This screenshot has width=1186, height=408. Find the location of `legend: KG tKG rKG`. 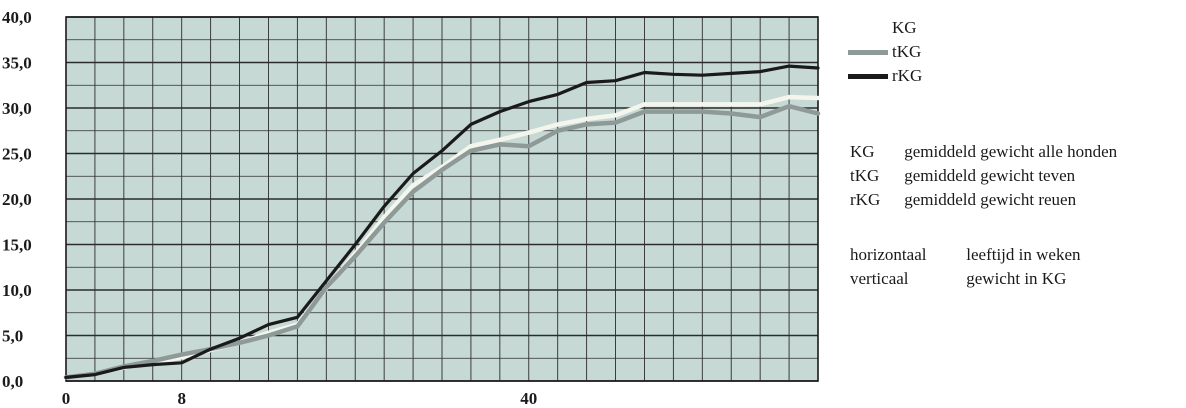

legend: KG tKG rKG is located at coordinates (885, 52).